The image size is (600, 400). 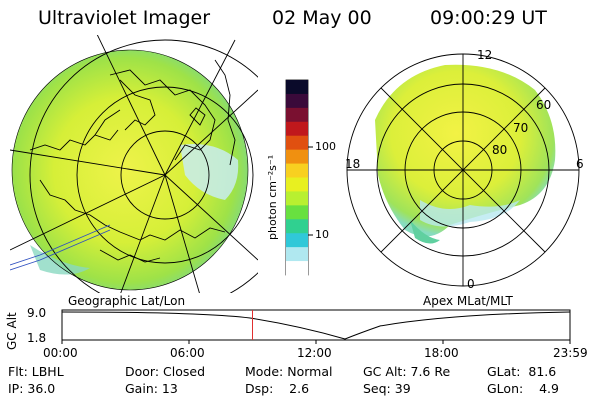 What do you see at coordinates (322, 234) in the screenshot?
I see `colorbar-tick-10: 10` at bounding box center [322, 234].